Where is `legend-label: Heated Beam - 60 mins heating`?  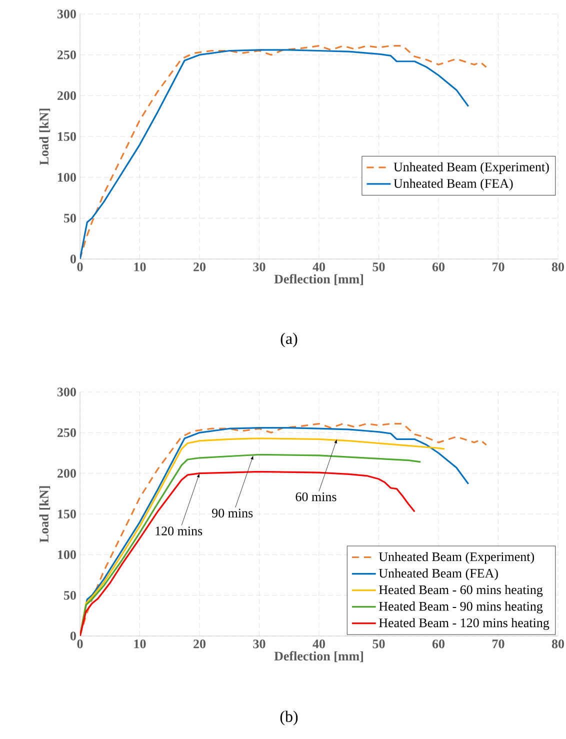 legend-label: Heated Beam - 60 mins heating is located at coordinates (461, 591).